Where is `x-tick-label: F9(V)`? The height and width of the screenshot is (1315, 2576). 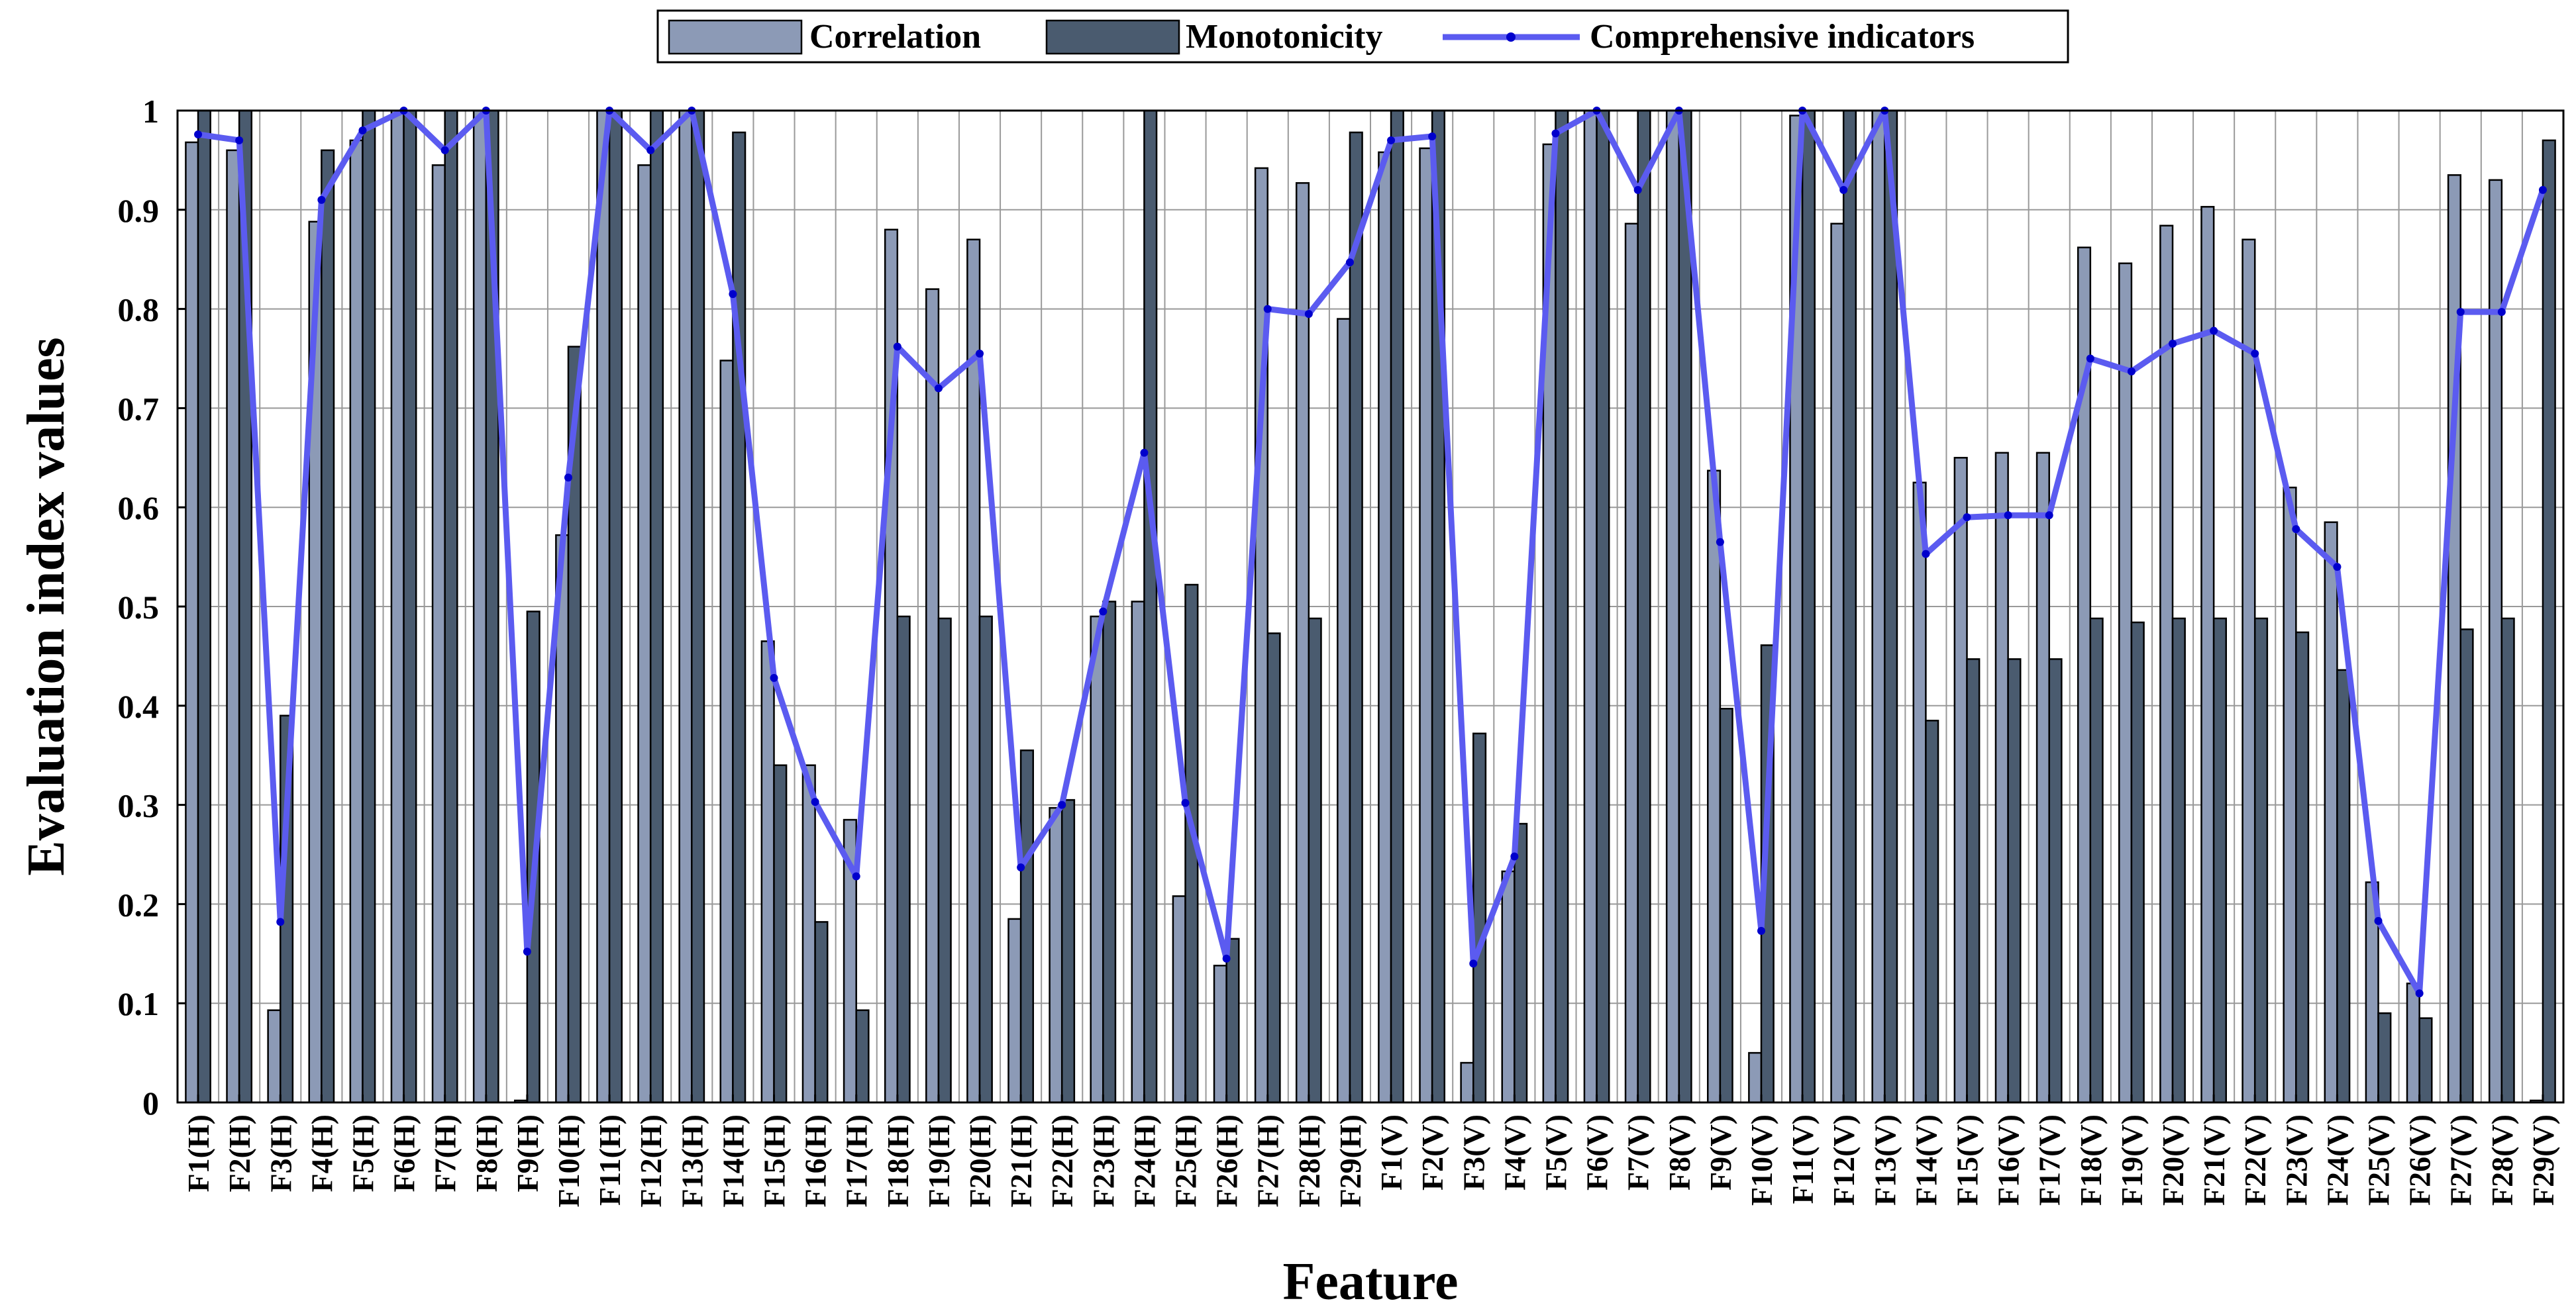 x-tick-label: F9(V) is located at coordinates (1720, 1152).